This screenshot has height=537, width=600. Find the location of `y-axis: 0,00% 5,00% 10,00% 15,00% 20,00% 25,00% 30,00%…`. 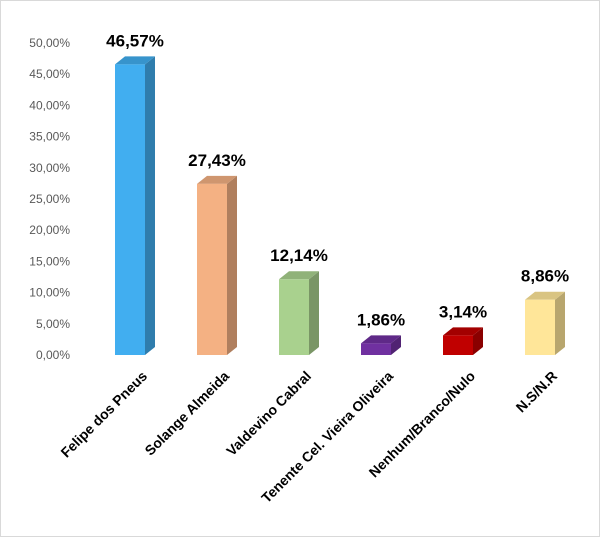

y-axis: 0,00% 5,00% 10,00% 15,00% 20,00% 25,00% 30,00%… is located at coordinates (49, 199).